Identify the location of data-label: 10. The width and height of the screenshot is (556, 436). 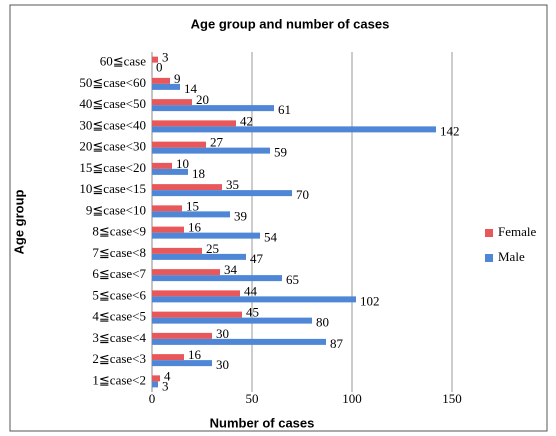
(182, 163).